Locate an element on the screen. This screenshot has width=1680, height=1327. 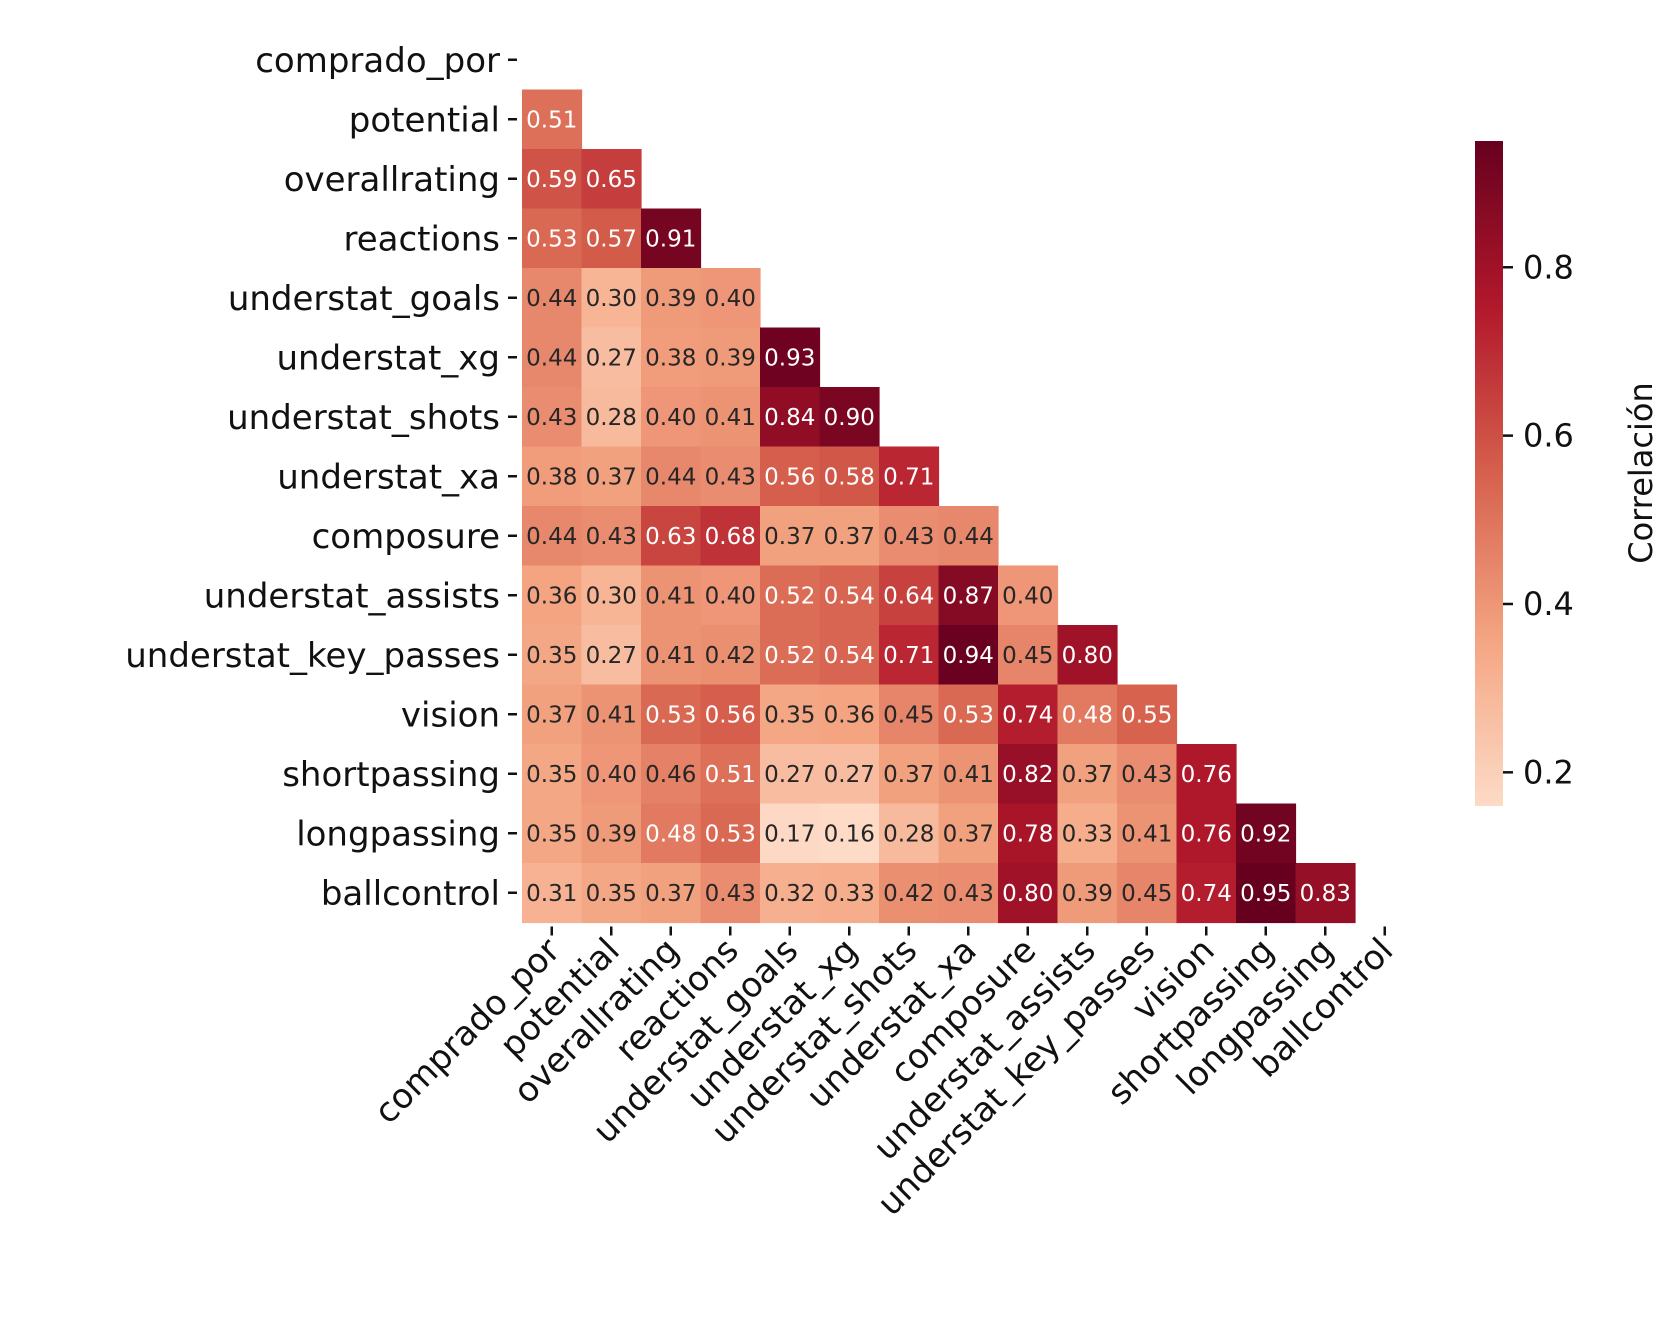
y-tick-label: understat_goals is located at coordinates (364, 299).